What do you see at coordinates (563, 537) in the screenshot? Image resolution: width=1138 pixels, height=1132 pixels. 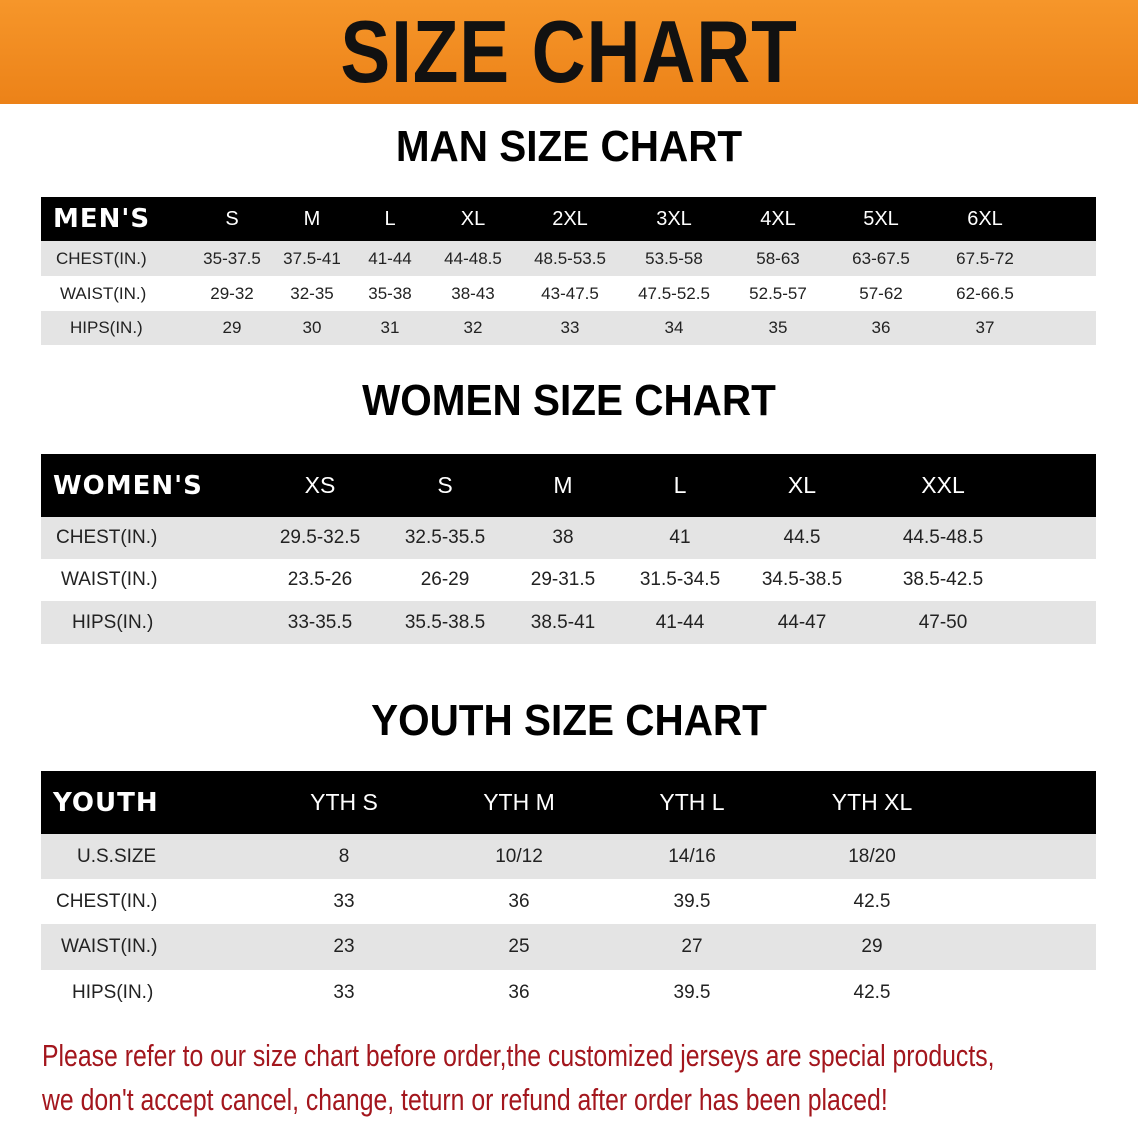 I see `table-cell: 38` at bounding box center [563, 537].